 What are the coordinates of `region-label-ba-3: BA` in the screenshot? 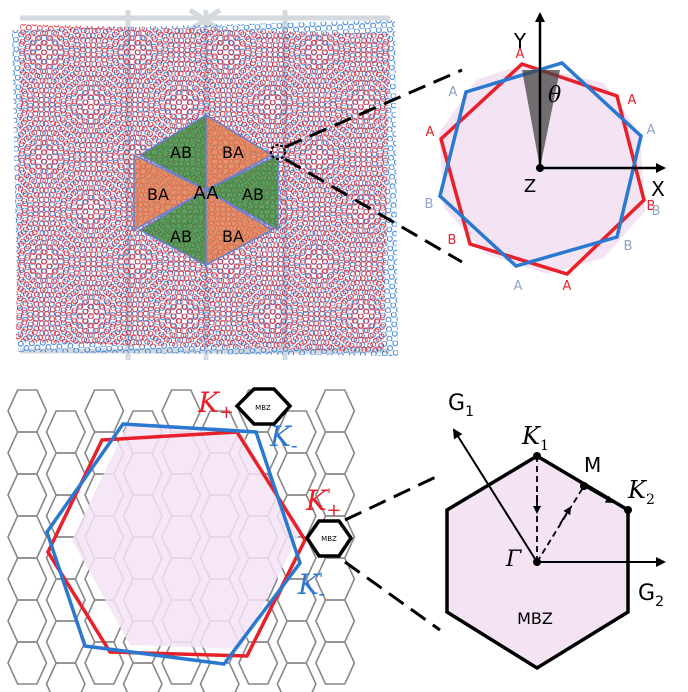 It's located at (233, 236).